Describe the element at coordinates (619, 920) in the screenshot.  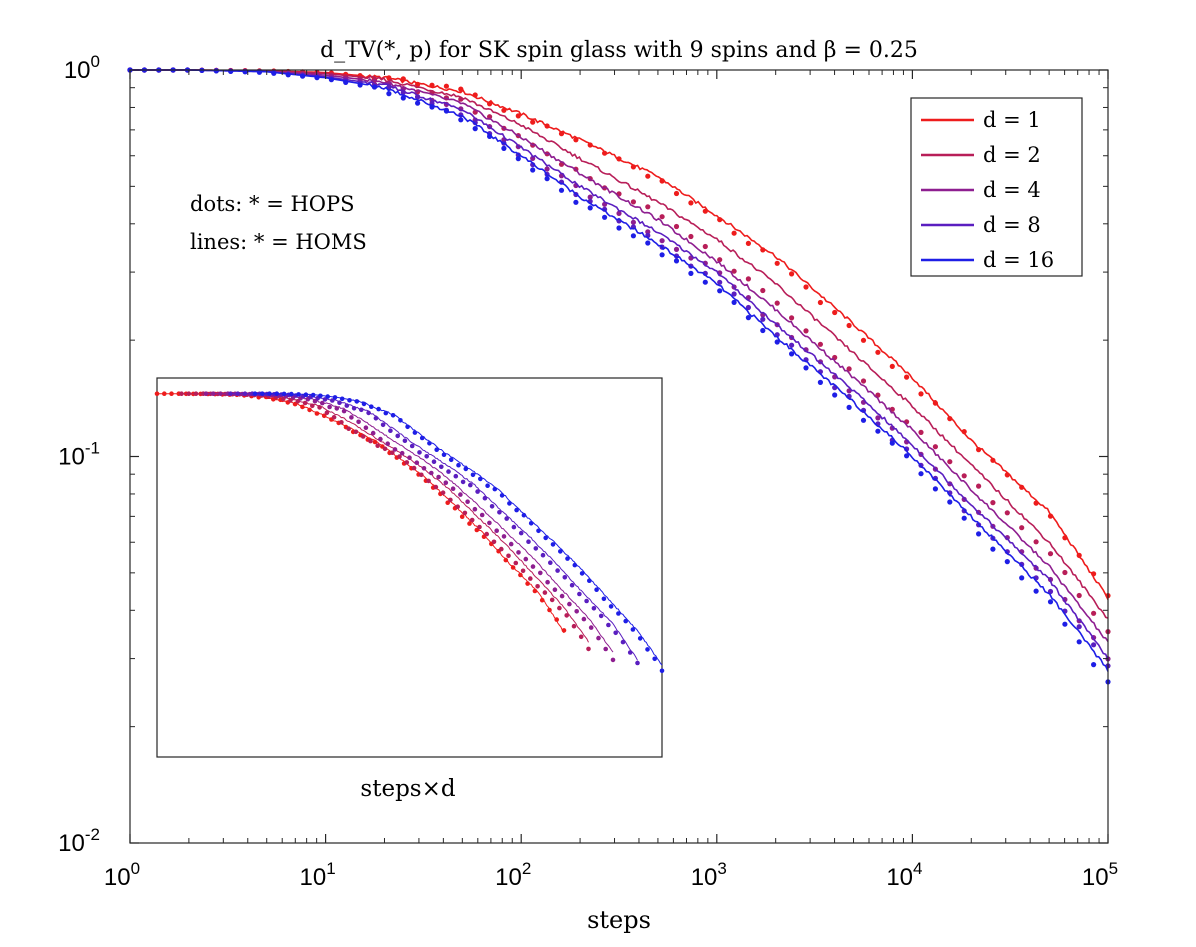
I see `x-axis-label: steps` at that location.